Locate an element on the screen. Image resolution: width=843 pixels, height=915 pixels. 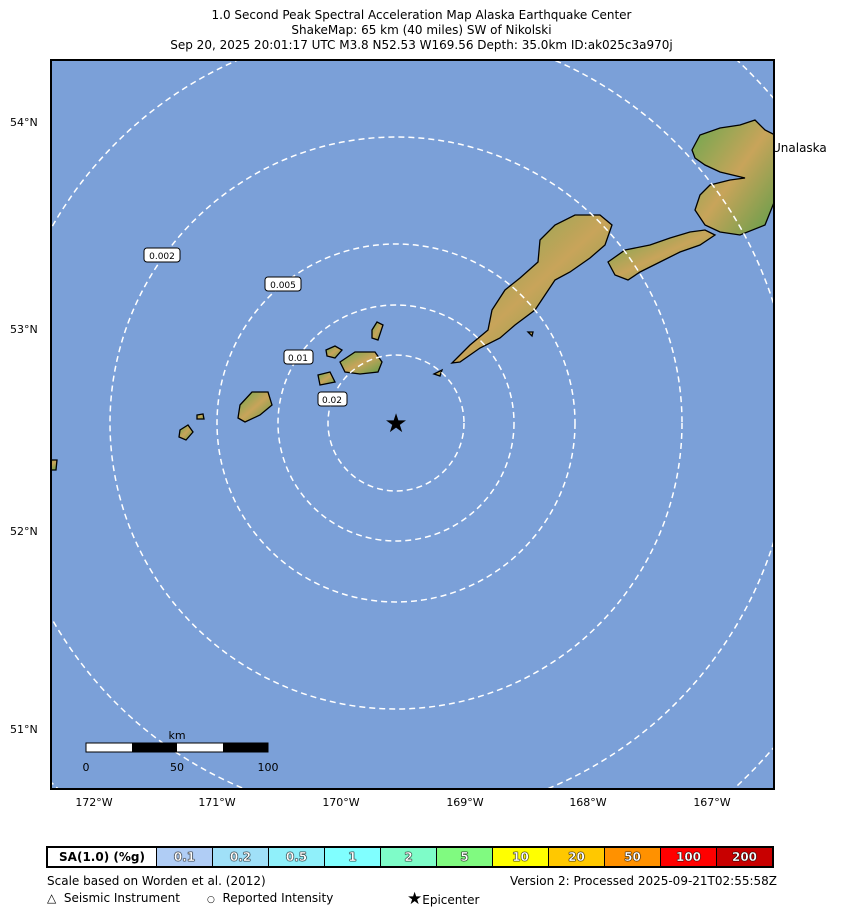
svg-text: 172°W is located at coordinates (93, 802).